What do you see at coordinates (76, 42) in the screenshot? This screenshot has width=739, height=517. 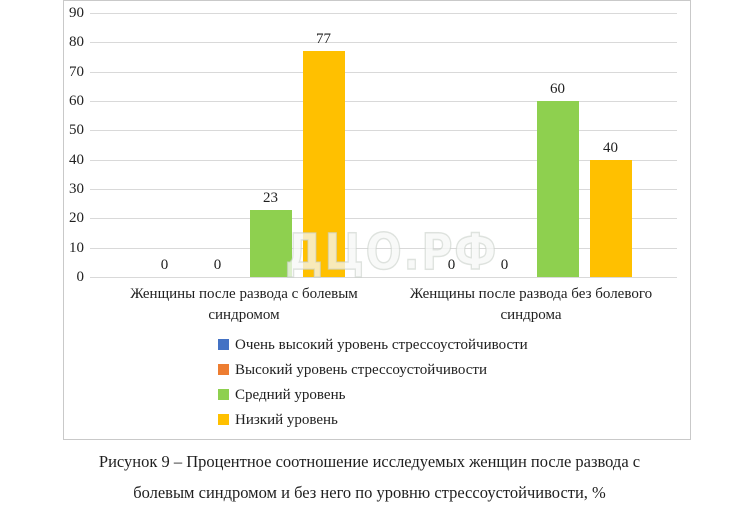 I see `y-axis-tick-label: 80` at bounding box center [76, 42].